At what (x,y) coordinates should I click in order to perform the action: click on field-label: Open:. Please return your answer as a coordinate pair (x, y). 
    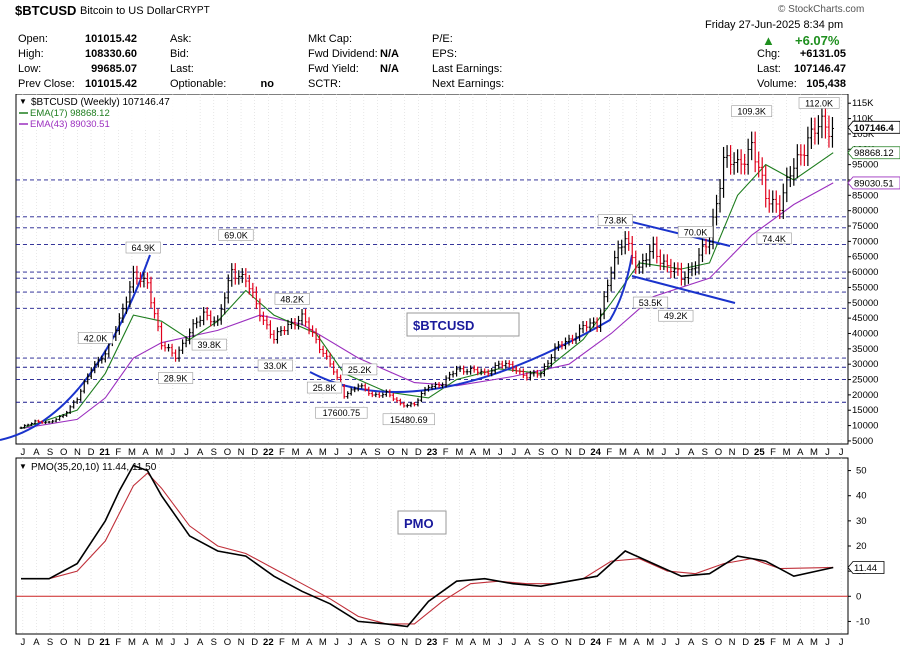
    Looking at the image, I should click on (33, 39).